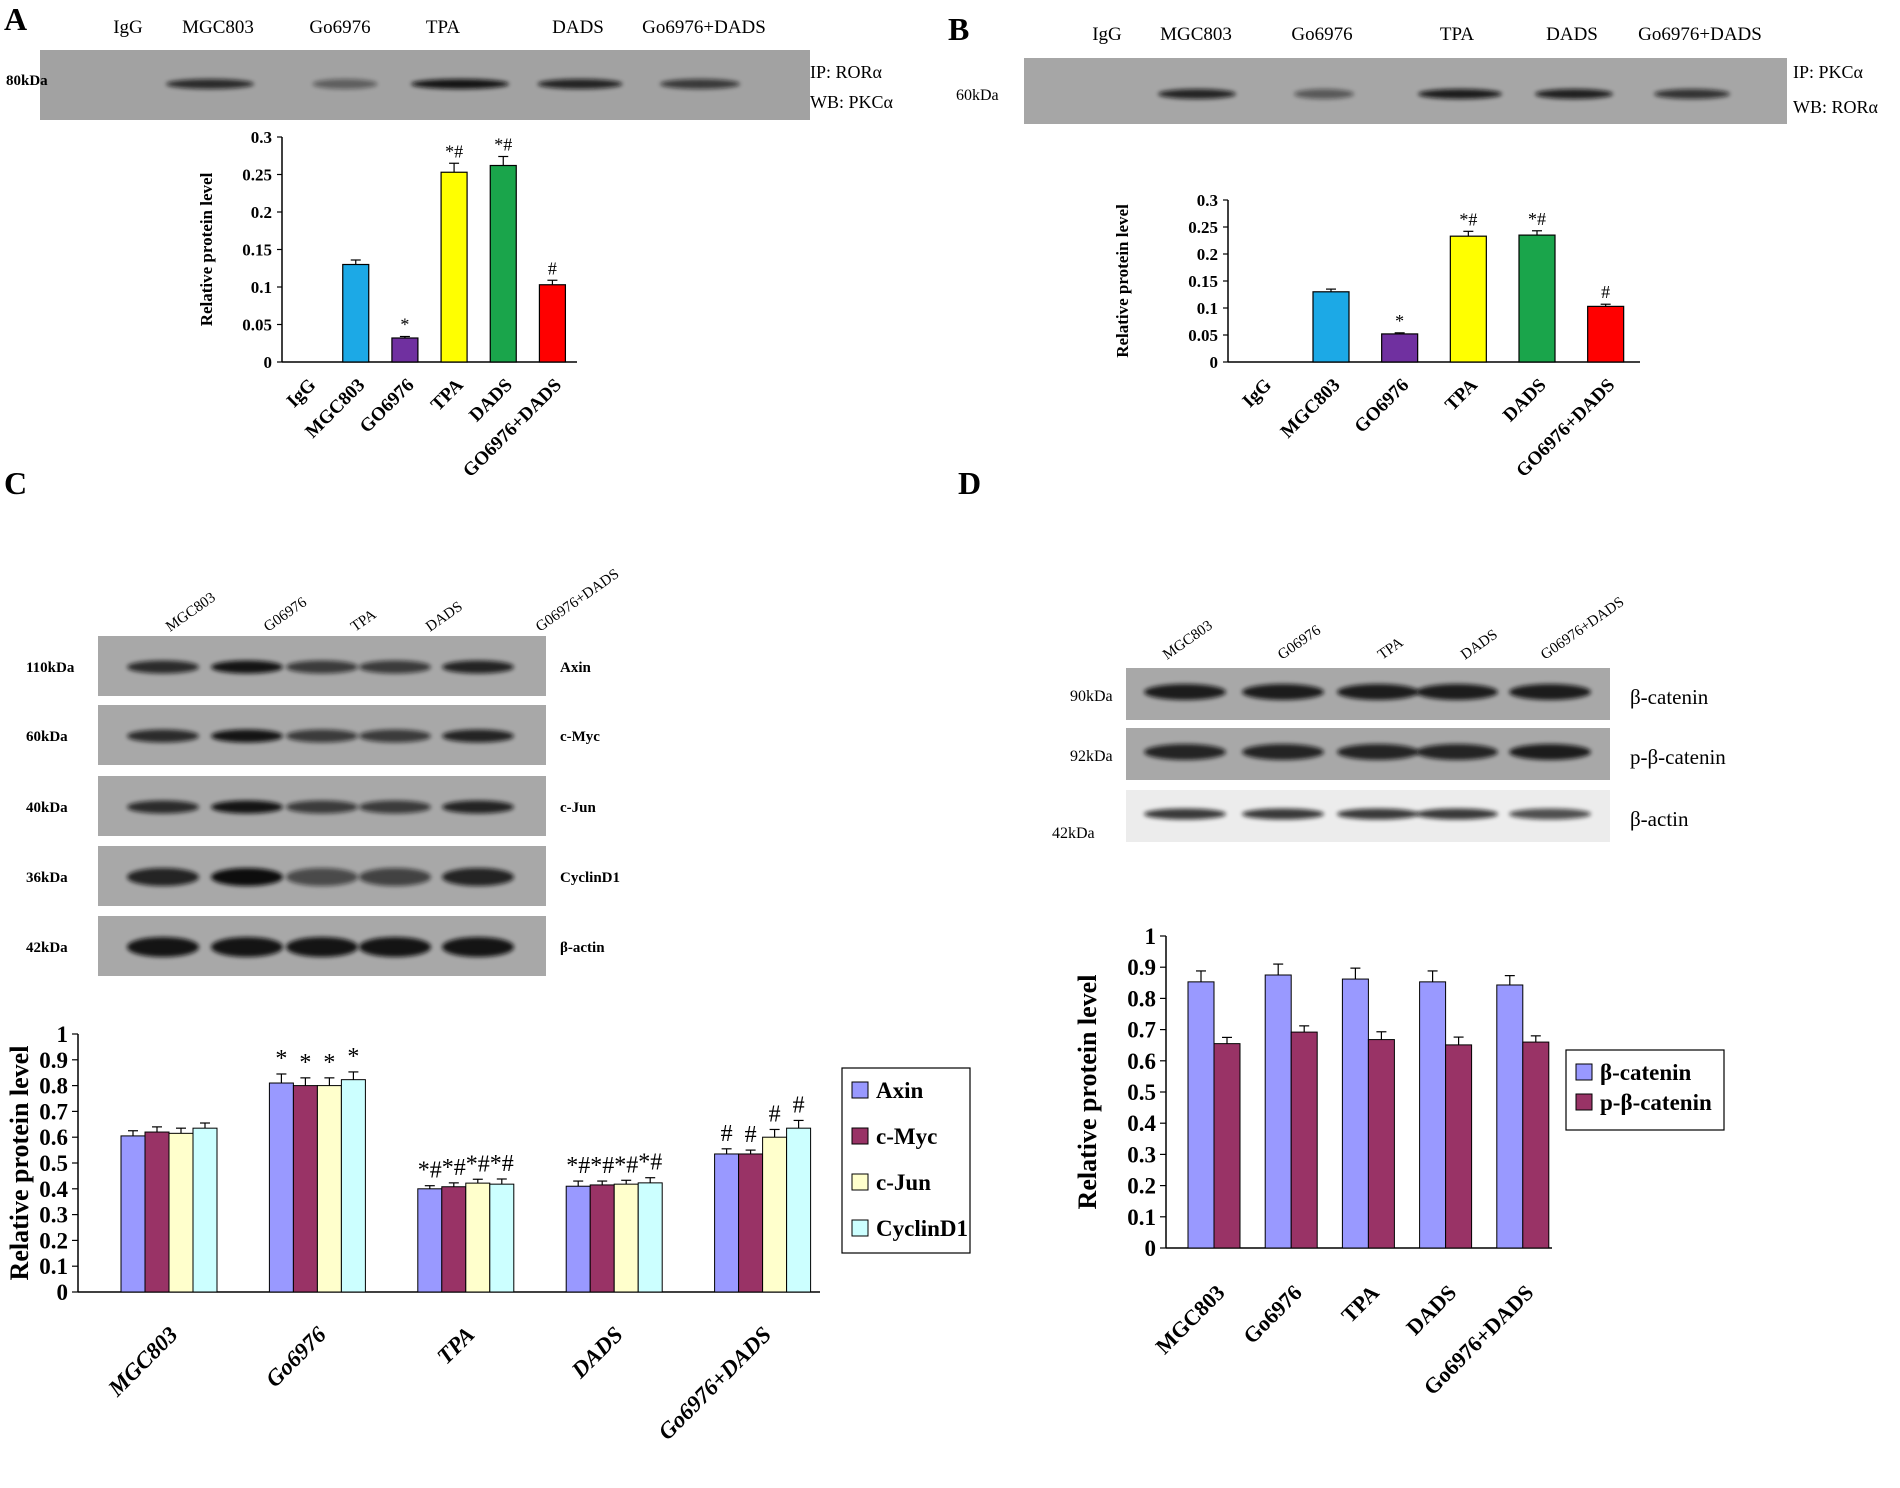  I want to click on blot-c-protein-label: CyclinD1, so click(590, 878).